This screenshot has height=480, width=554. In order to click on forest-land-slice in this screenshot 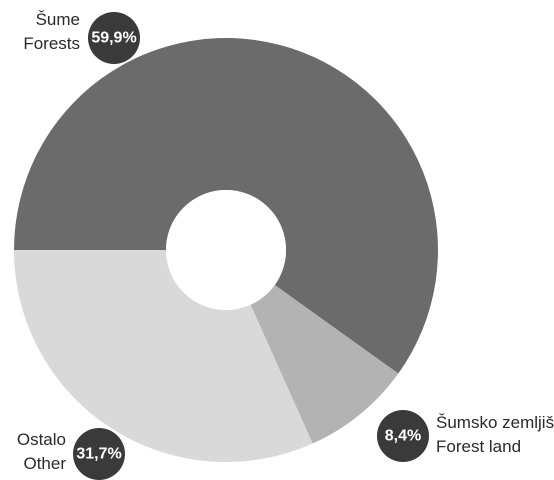, I will do `click(324, 364)`.